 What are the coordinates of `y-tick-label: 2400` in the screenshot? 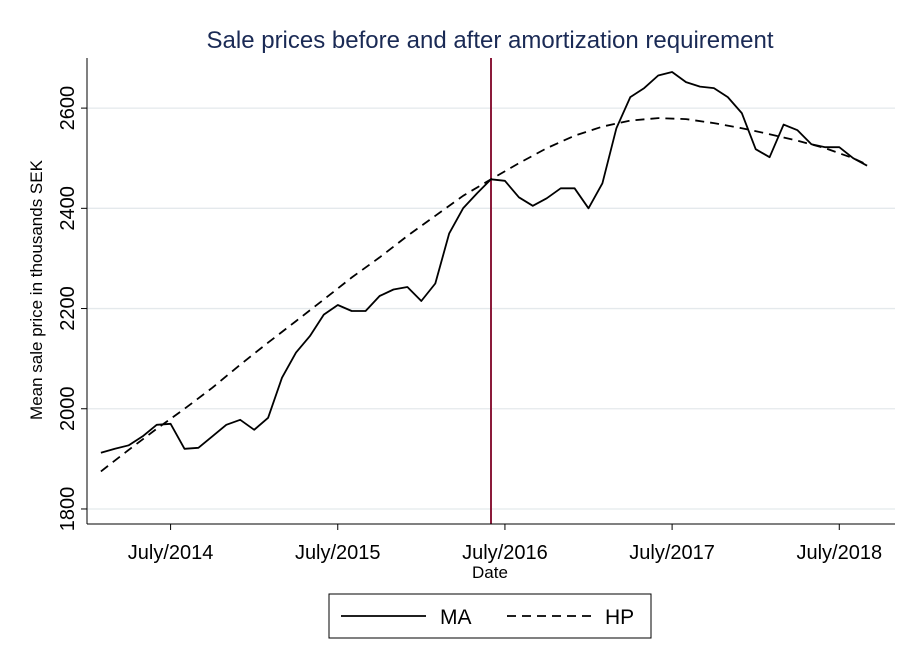 It's located at (68, 208).